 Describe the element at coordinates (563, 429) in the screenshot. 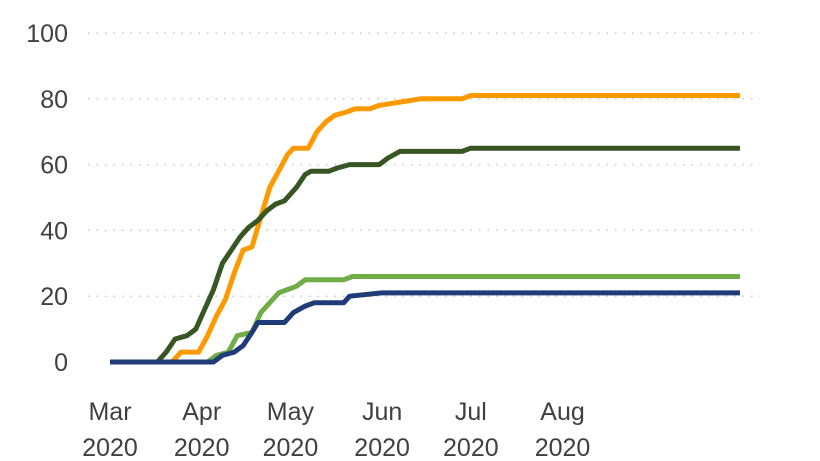

I see `x-tick-label: Aug 2020` at that location.